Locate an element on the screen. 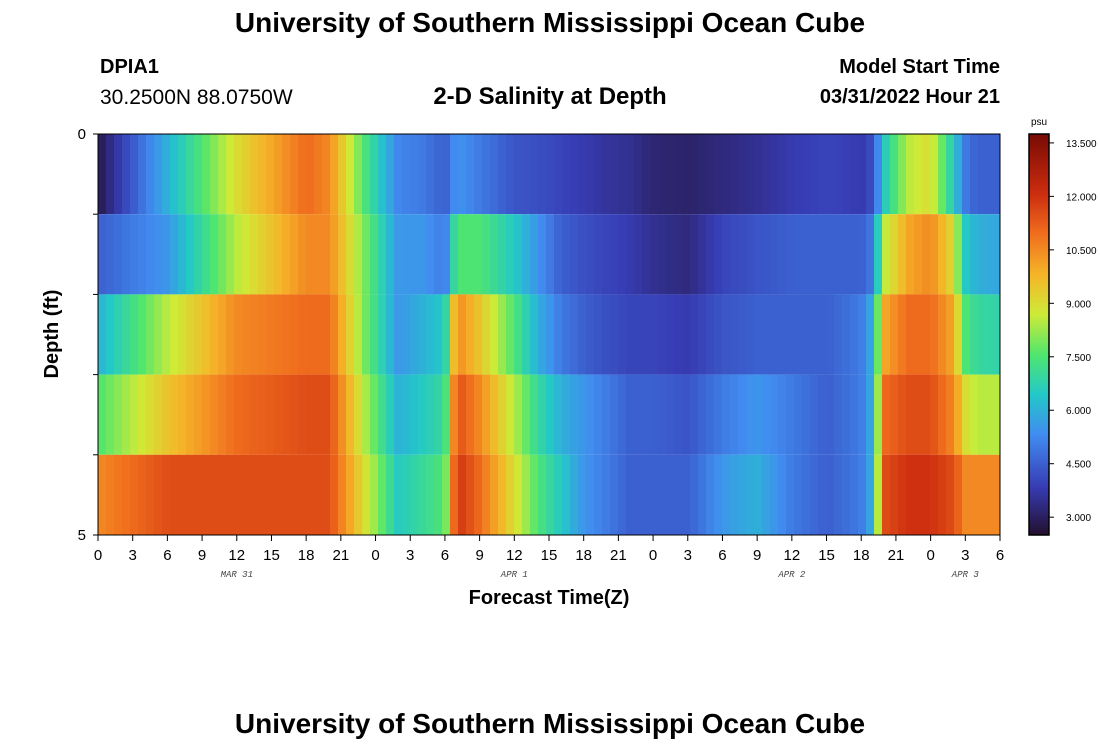  colorbar-tick-label: 12.000 is located at coordinates (1081, 197).